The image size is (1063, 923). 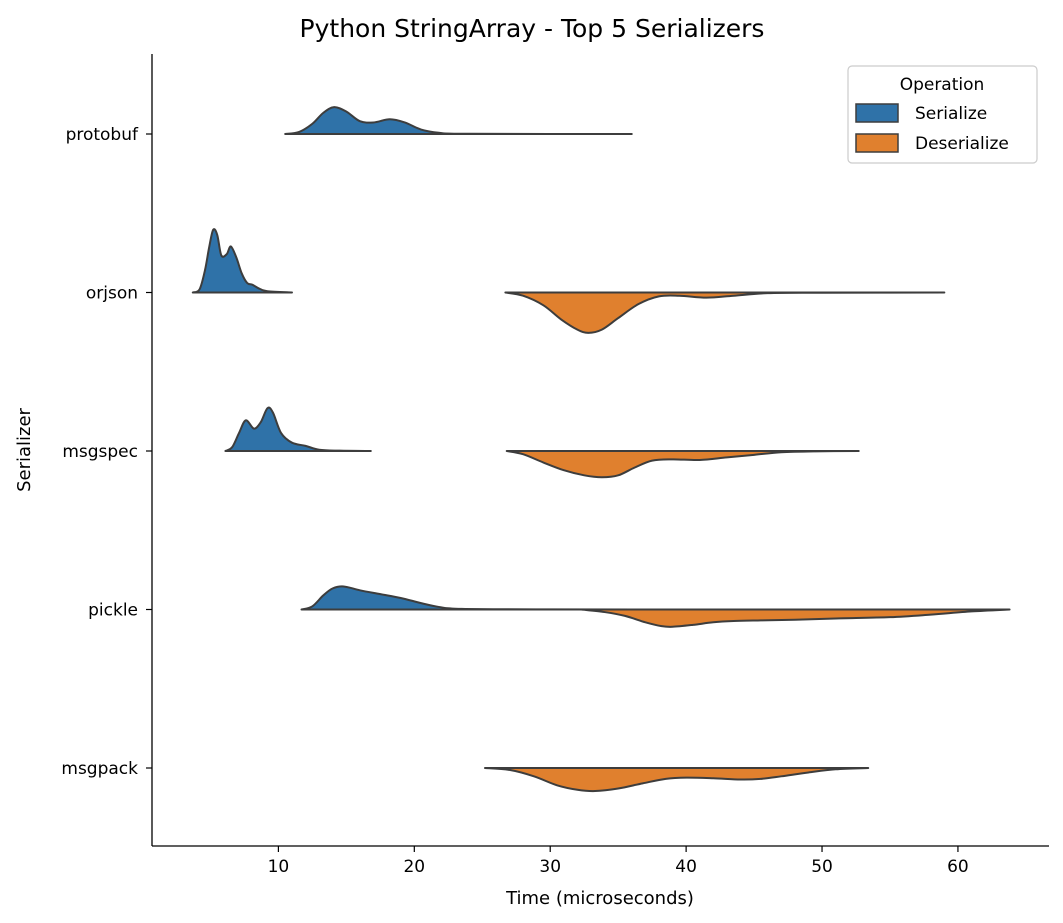 I want to click on y-tick-label-protobuf: protobuf, so click(x=102, y=135).